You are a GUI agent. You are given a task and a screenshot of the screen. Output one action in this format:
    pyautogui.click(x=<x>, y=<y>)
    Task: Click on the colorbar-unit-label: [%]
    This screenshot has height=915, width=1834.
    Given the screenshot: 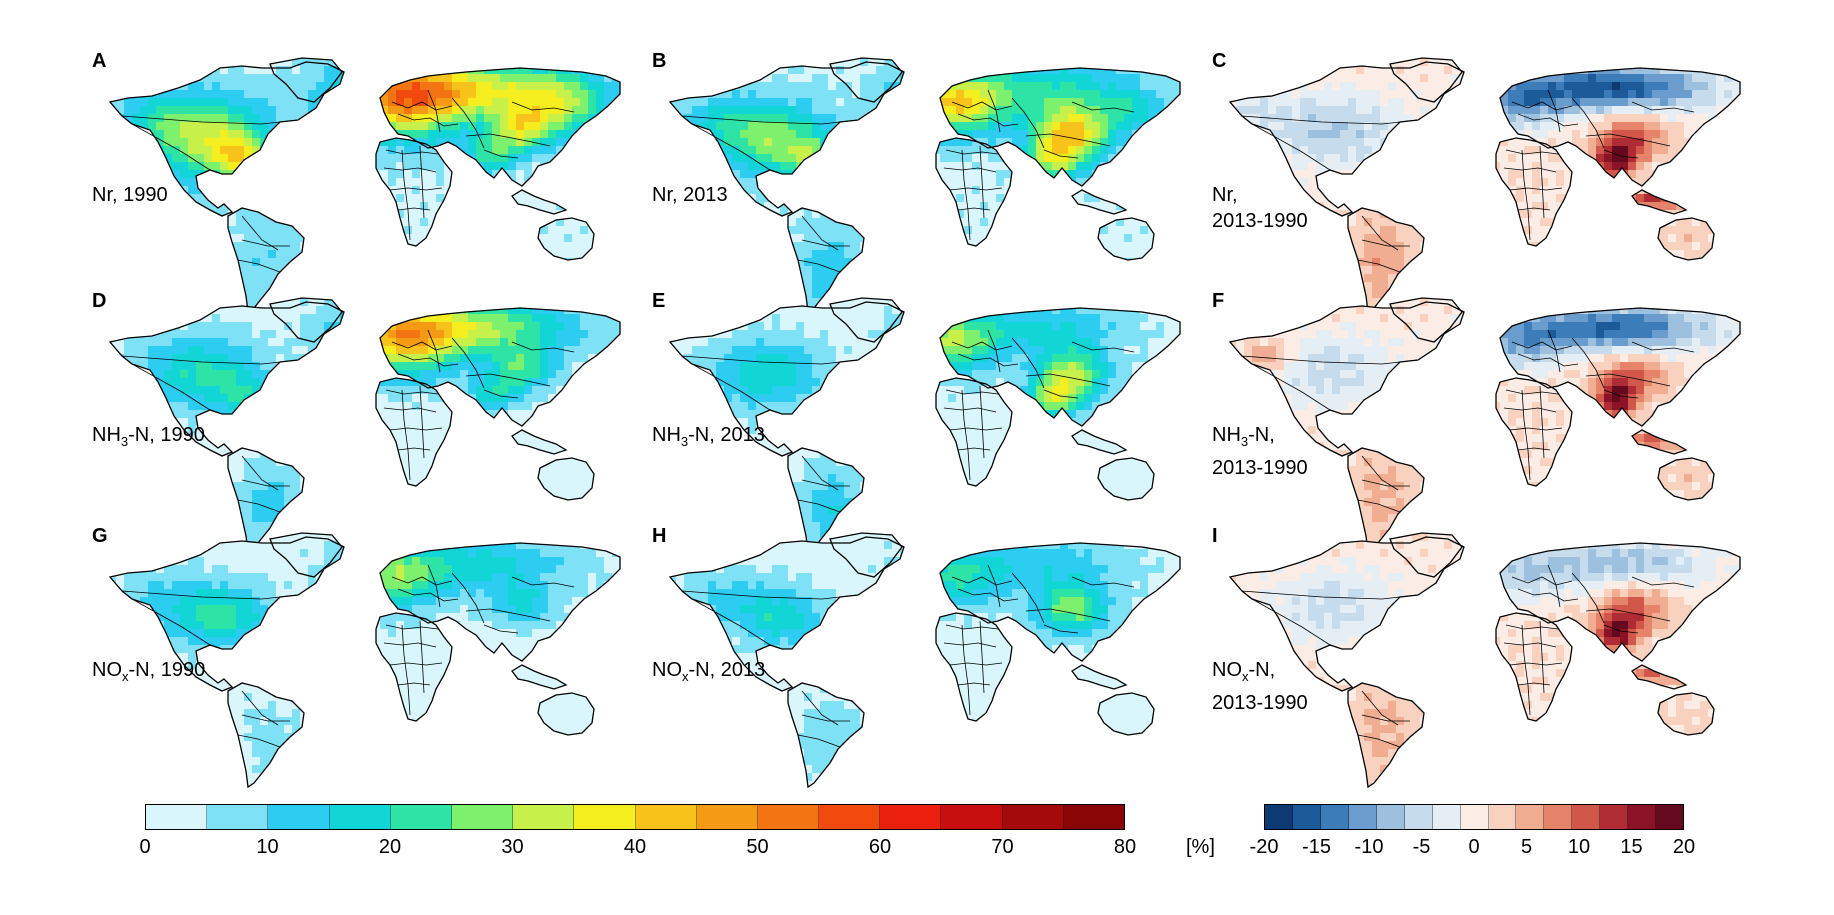 What is the action you would take?
    pyautogui.click(x=1200, y=847)
    